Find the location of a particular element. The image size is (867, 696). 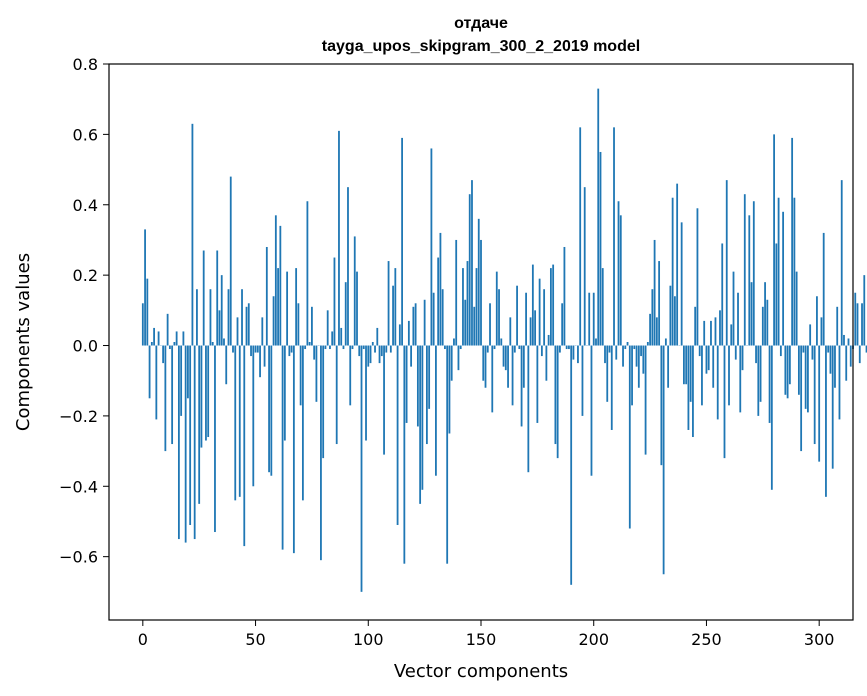

x-tick-label: 250 is located at coordinates (706, 639).